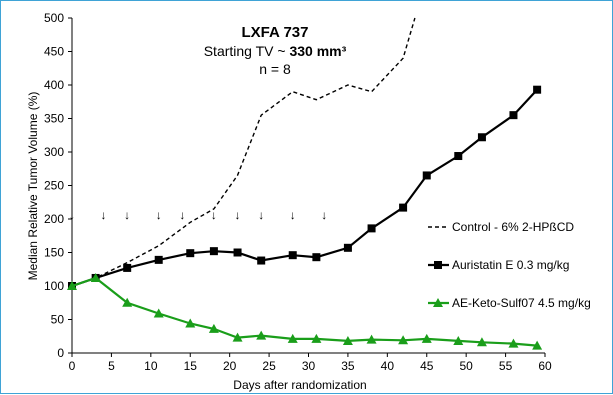  I want to click on y-axis-label: Median Relative Tumor Volume (%), so click(33, 186).